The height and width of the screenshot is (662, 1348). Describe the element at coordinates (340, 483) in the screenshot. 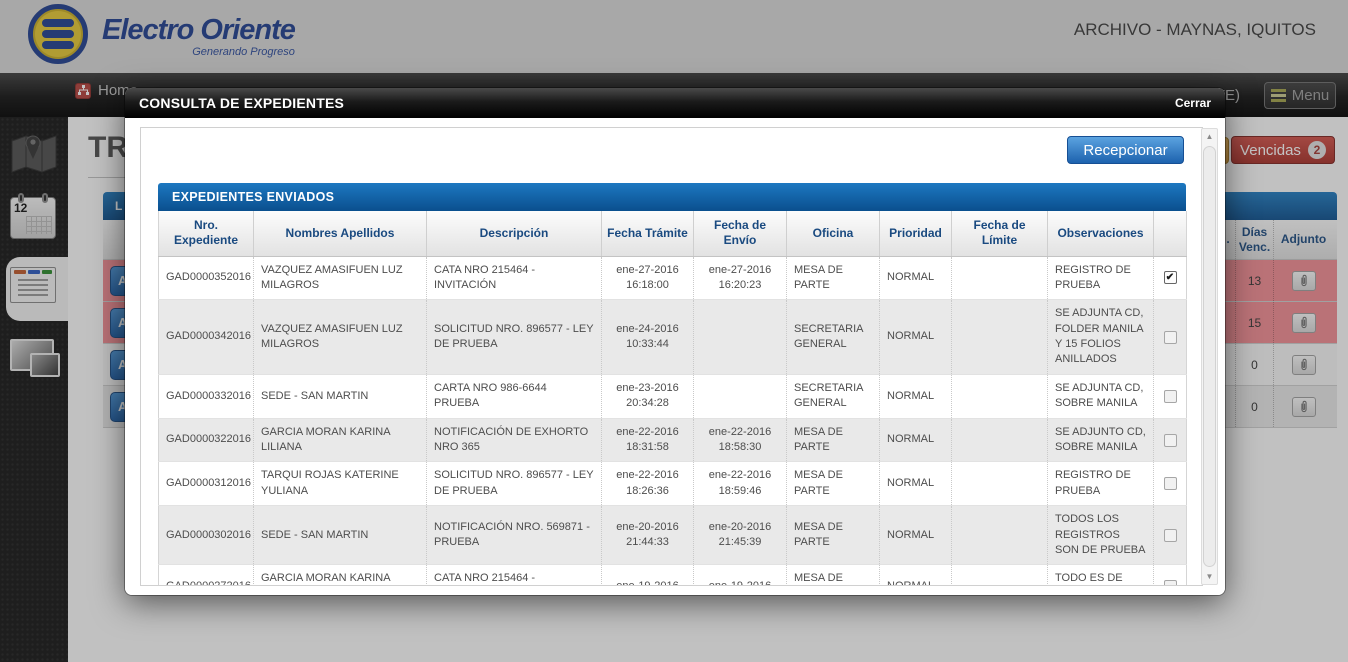

I see `cell-nombres: TARQUI ROJAS KATERINE YULIANA` at that location.